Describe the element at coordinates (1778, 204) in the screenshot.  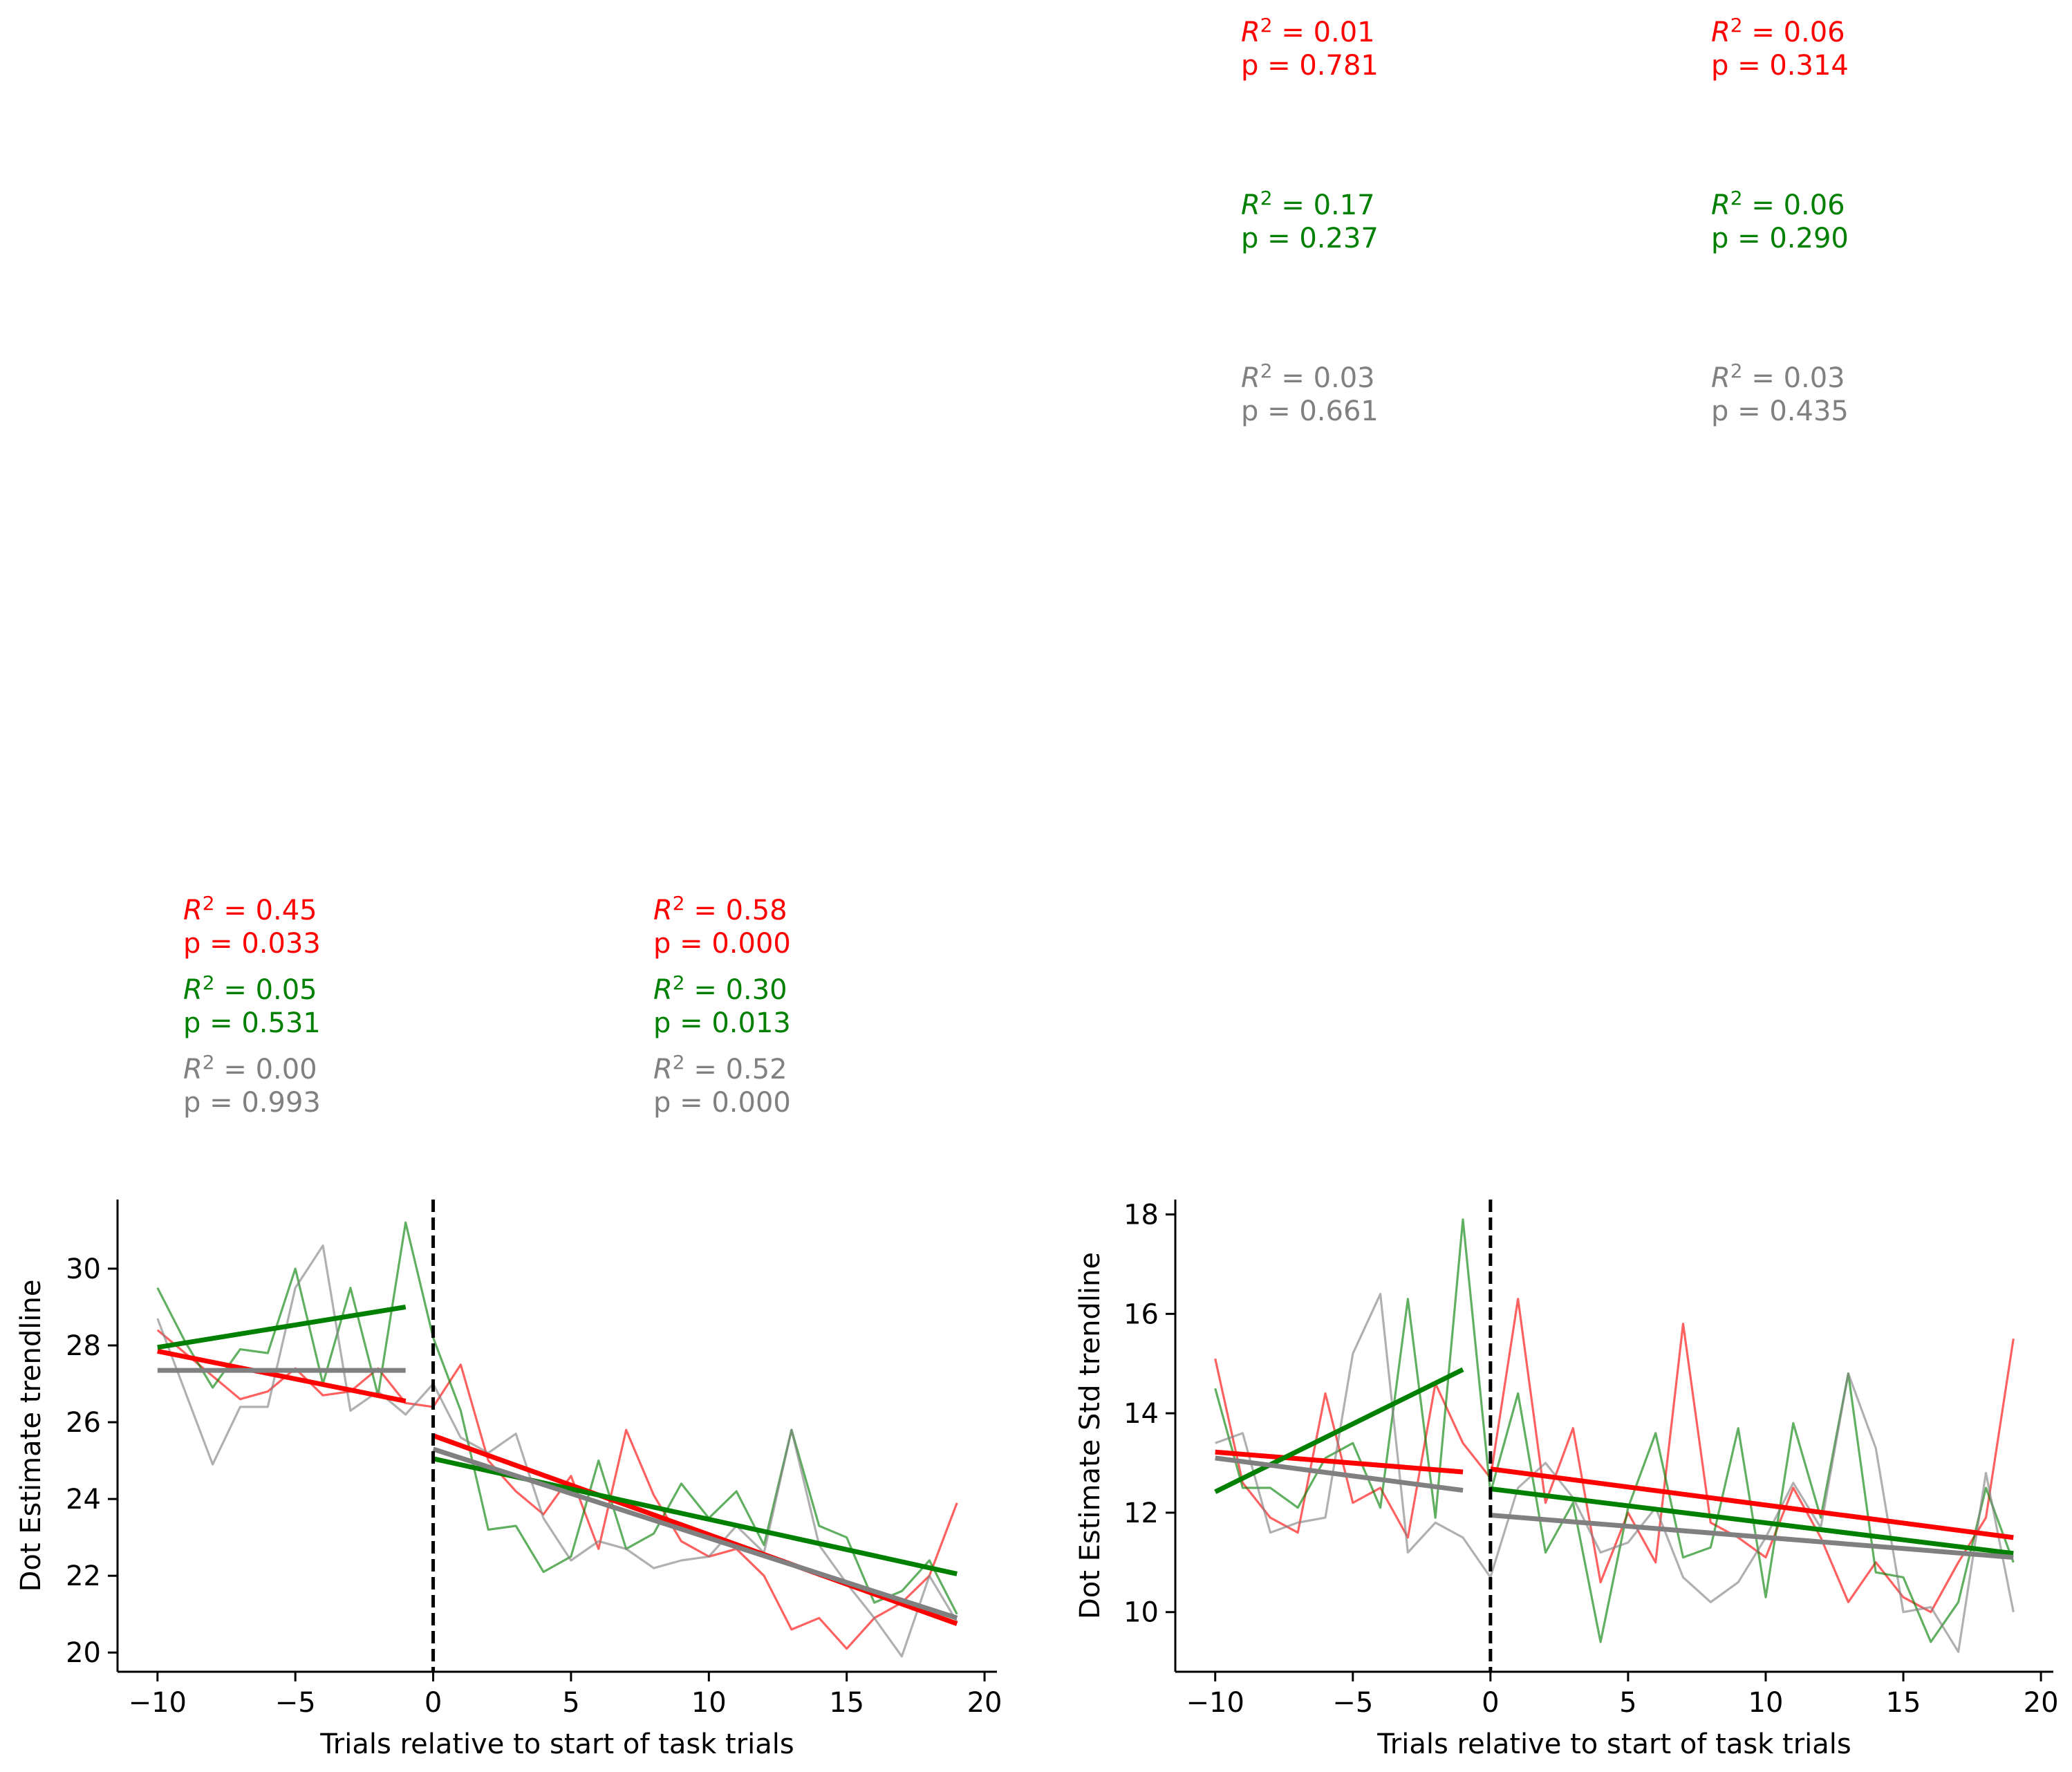
I see `r2-annotation-green: R2 = 0.06` at that location.